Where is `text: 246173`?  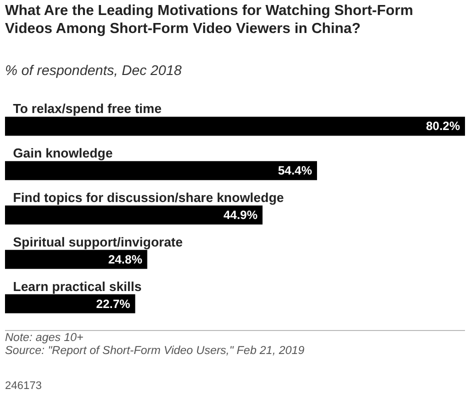
text: 246173 is located at coordinates (23, 386).